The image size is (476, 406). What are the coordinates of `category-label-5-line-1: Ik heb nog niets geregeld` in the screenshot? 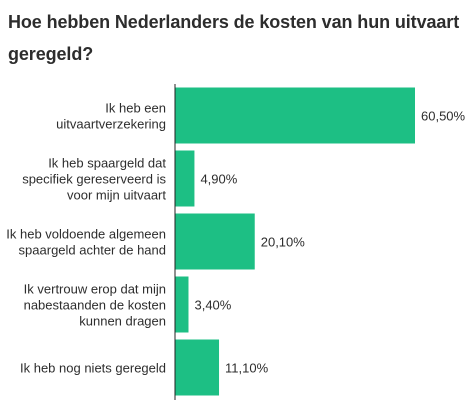 It's located at (93, 368).